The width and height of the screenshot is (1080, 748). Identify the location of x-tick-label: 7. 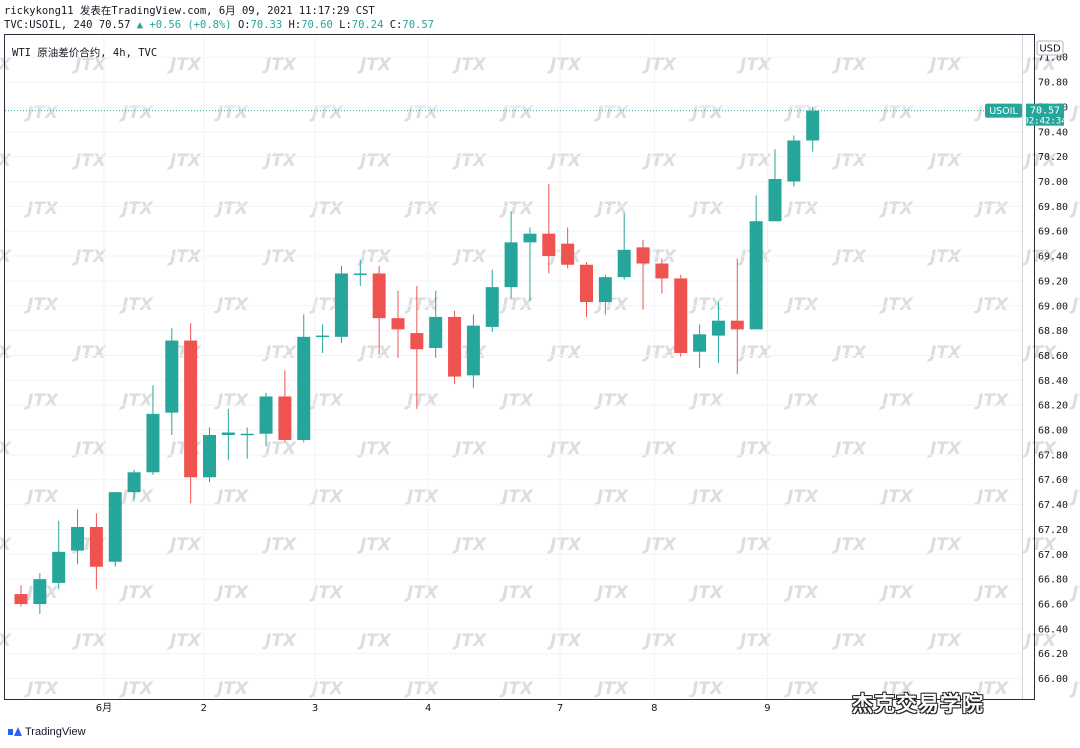
(560, 708).